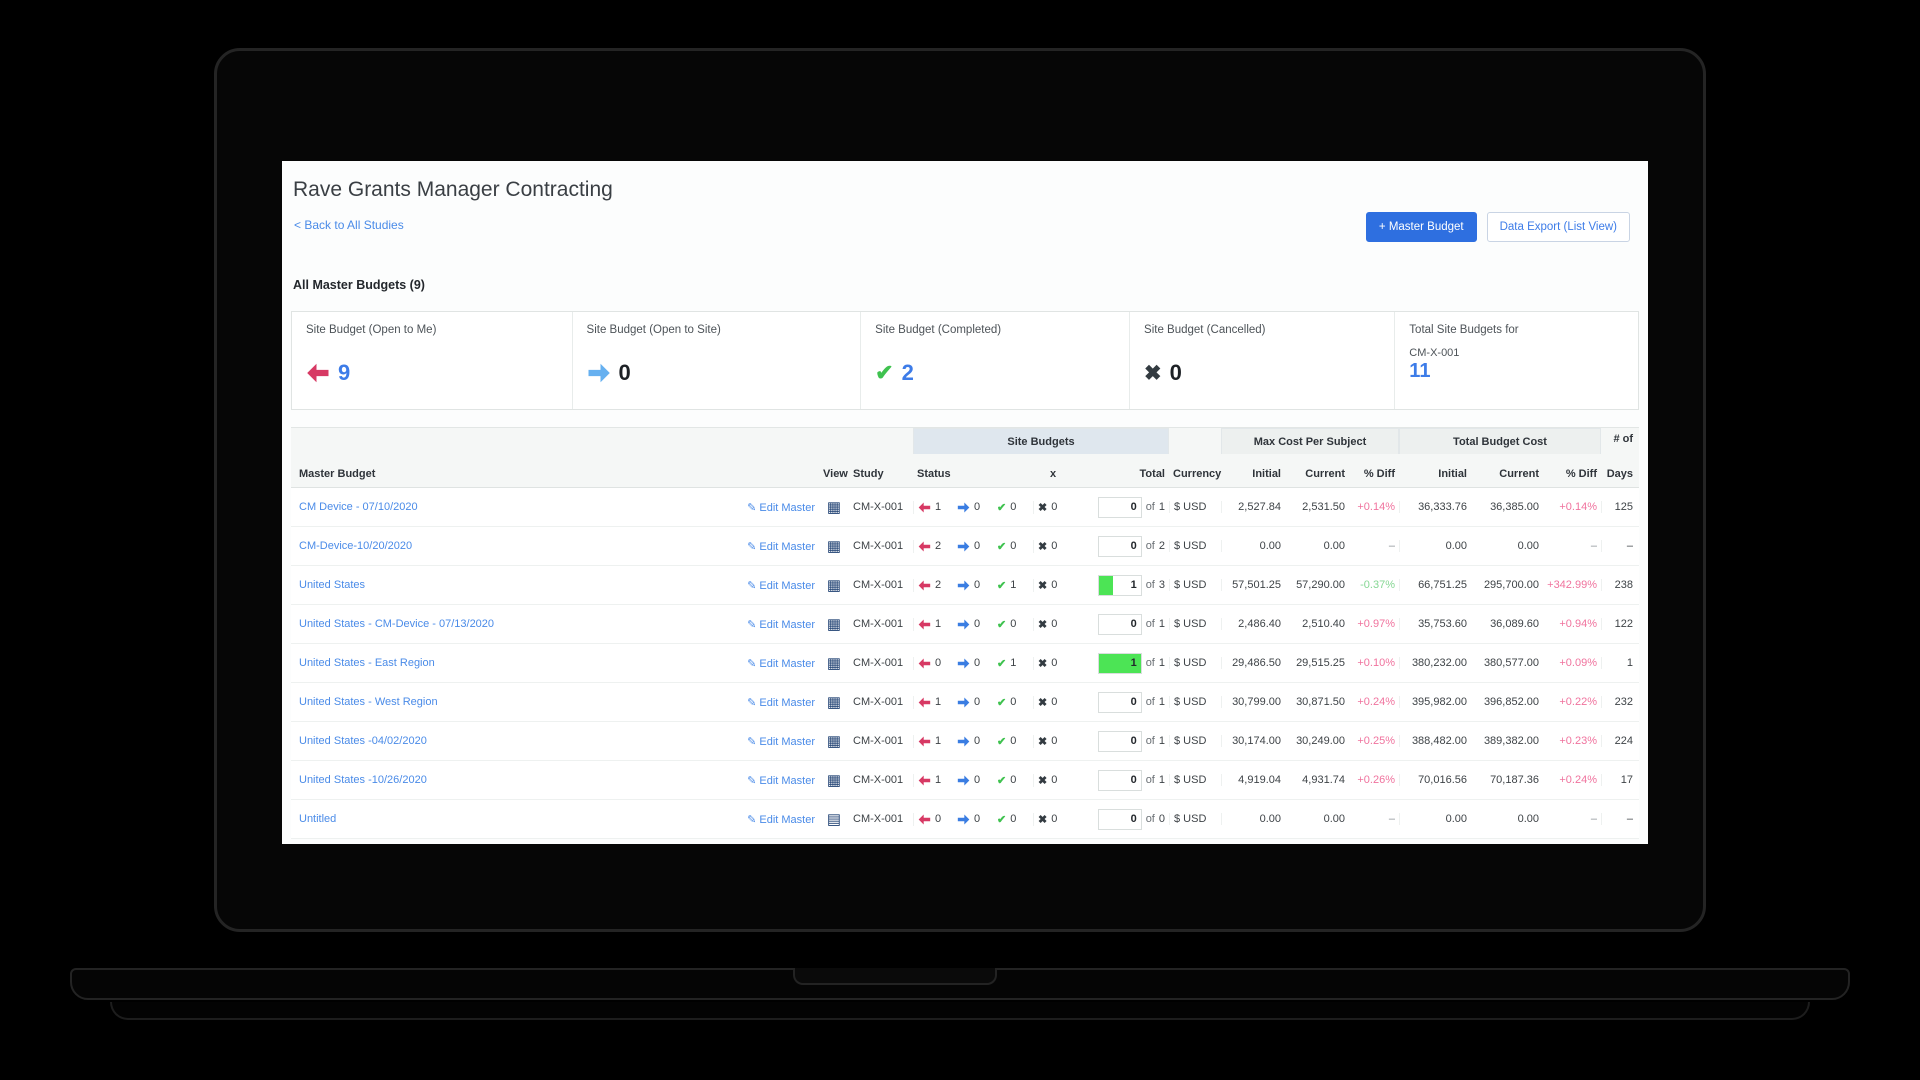  Describe the element at coordinates (1500, 441) in the screenshot. I see `header-total-cost: Total Budget Cost` at that location.